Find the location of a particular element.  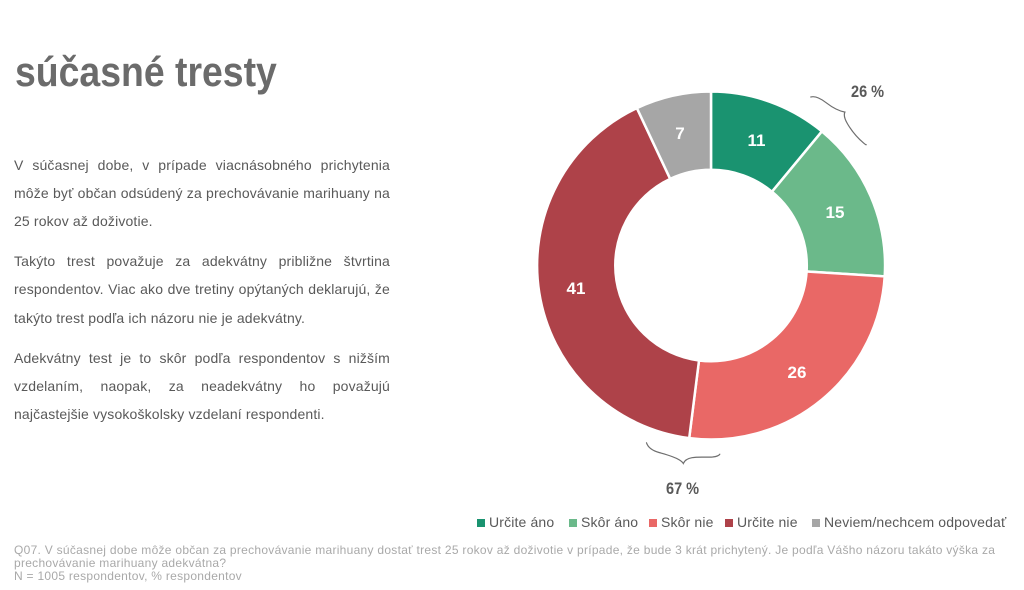

svg-text: 7 is located at coordinates (679, 133).